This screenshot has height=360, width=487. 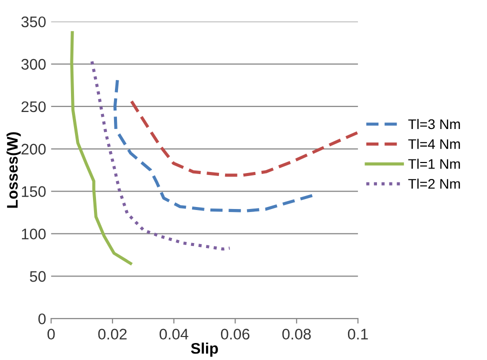 I want to click on x-tick-label: 0.06, so click(x=235, y=334).